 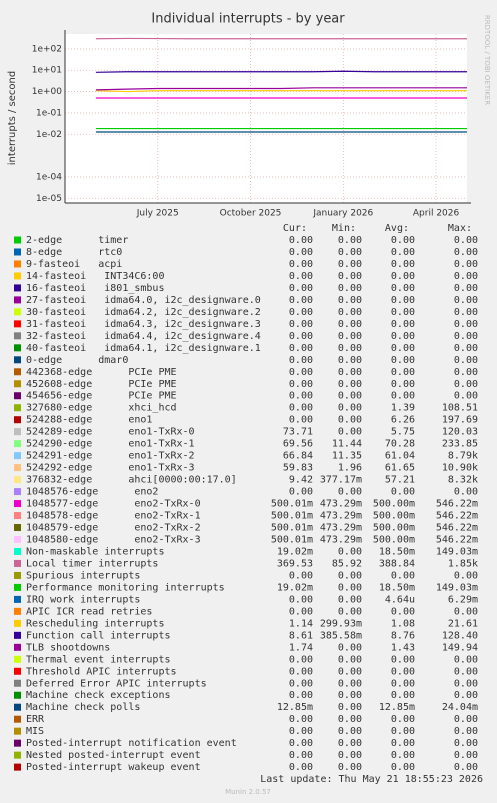 I want to click on legend-stat: 11.35, so click(x=347, y=456).